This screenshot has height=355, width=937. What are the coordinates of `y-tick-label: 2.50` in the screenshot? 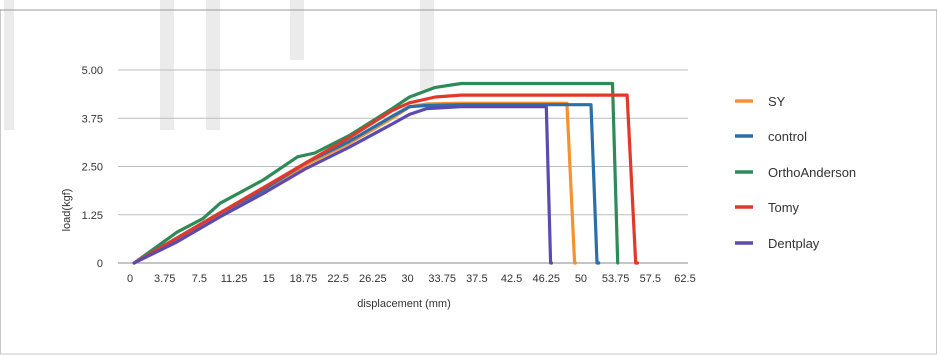 It's located at (92, 168).